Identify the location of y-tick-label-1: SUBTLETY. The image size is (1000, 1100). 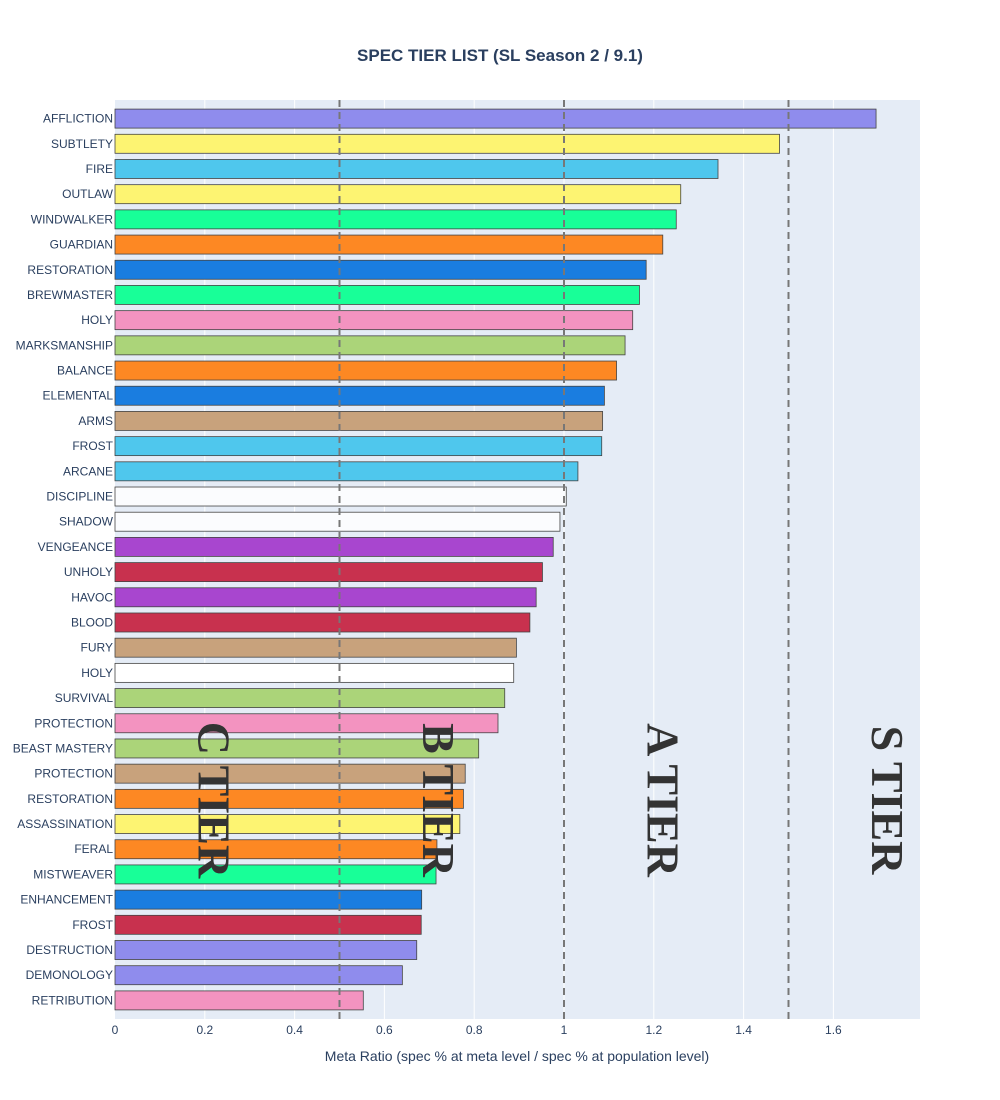
(82, 144).